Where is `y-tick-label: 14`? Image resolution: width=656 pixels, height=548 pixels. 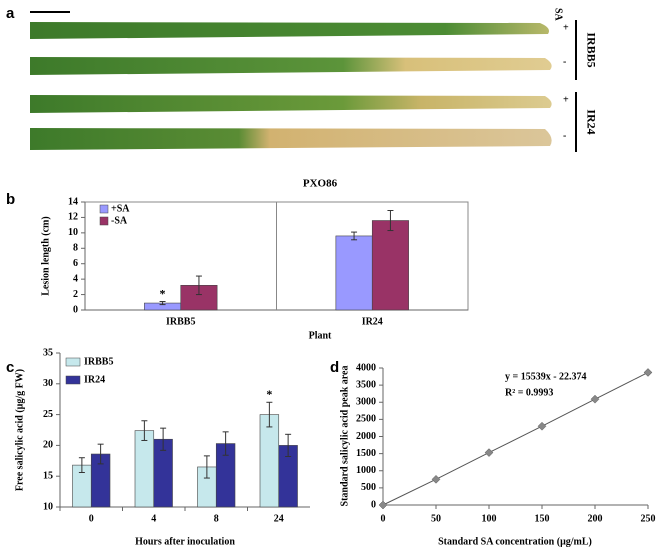 y-tick-label: 14 is located at coordinates (73, 201).